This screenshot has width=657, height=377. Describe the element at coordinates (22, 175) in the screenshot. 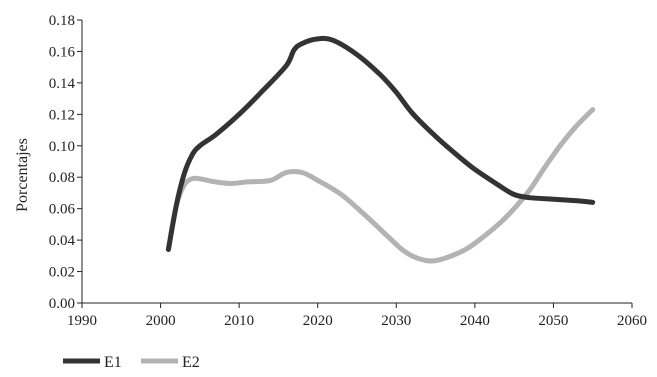

I see `y-axis-title: Porcentajes` at that location.